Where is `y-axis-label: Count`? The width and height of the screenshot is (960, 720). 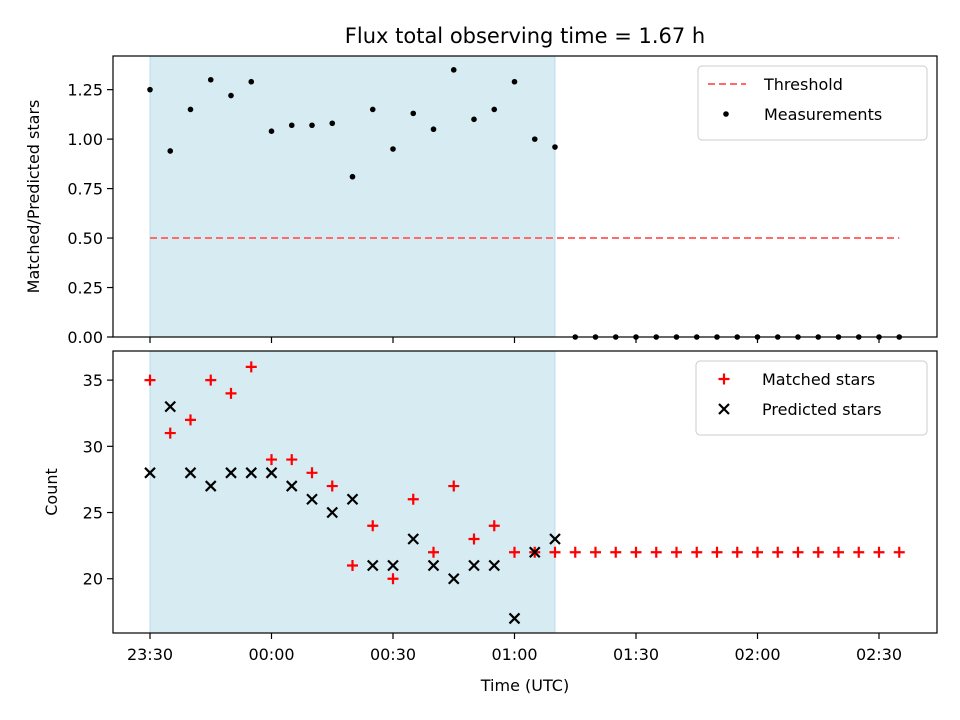
y-axis-label: Count is located at coordinates (51, 492).